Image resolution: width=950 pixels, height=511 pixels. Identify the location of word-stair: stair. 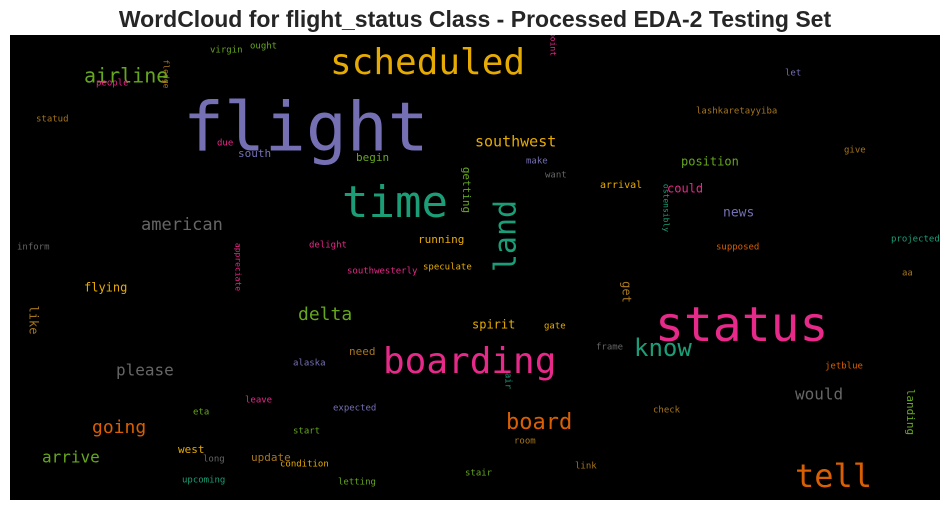
(479, 474).